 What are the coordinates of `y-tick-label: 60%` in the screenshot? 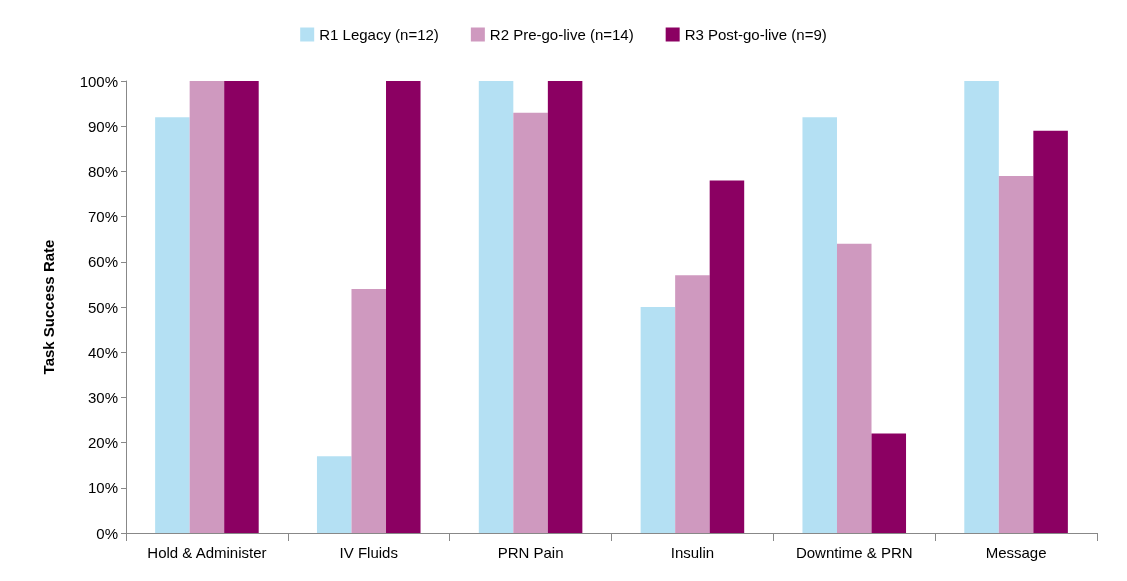 It's located at (102, 262).